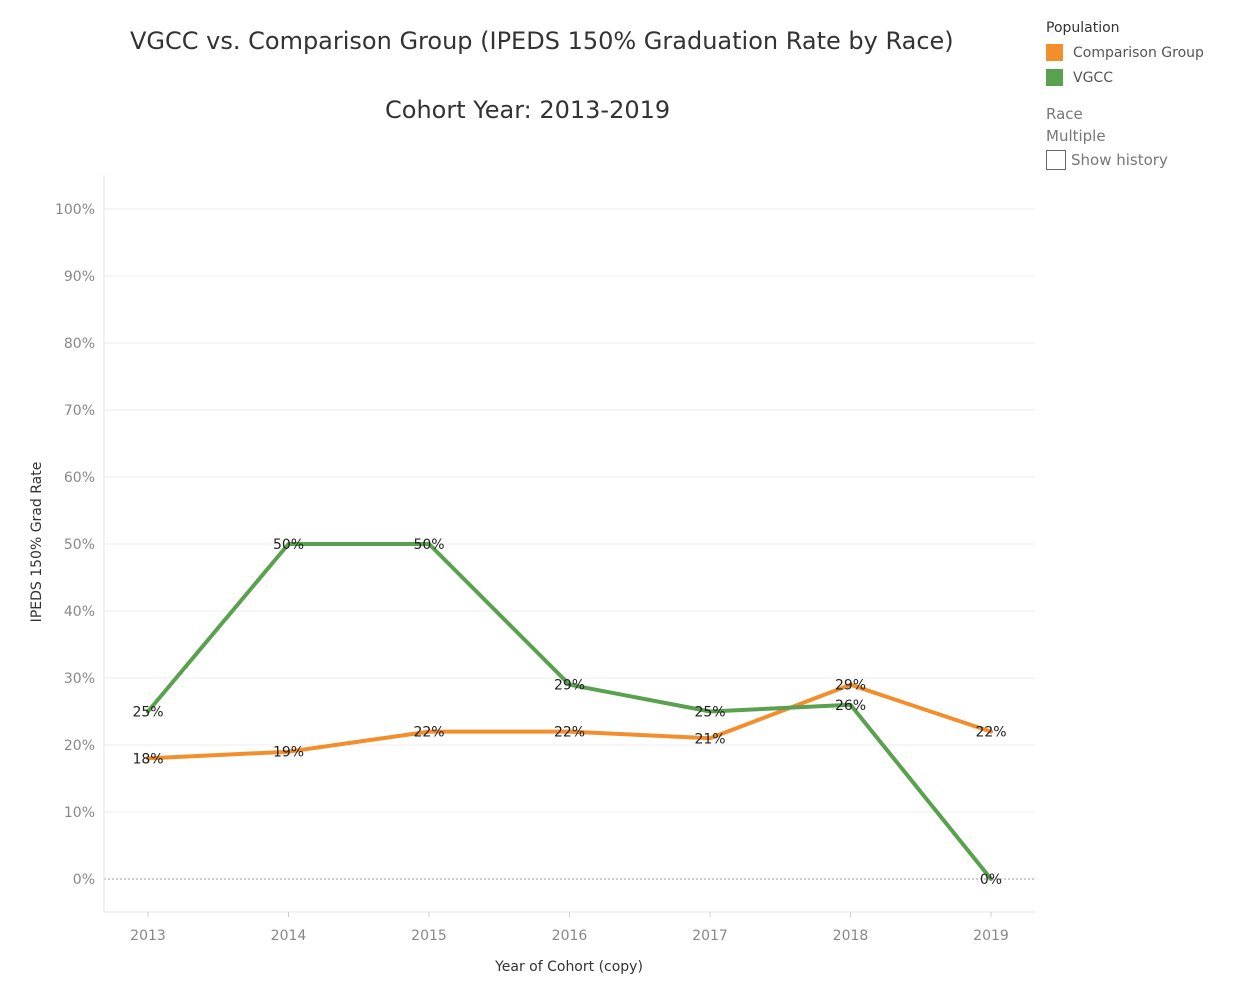 The height and width of the screenshot is (1000, 1250). Describe the element at coordinates (570, 936) in the screenshot. I see `x-tick-label: 2016` at that location.